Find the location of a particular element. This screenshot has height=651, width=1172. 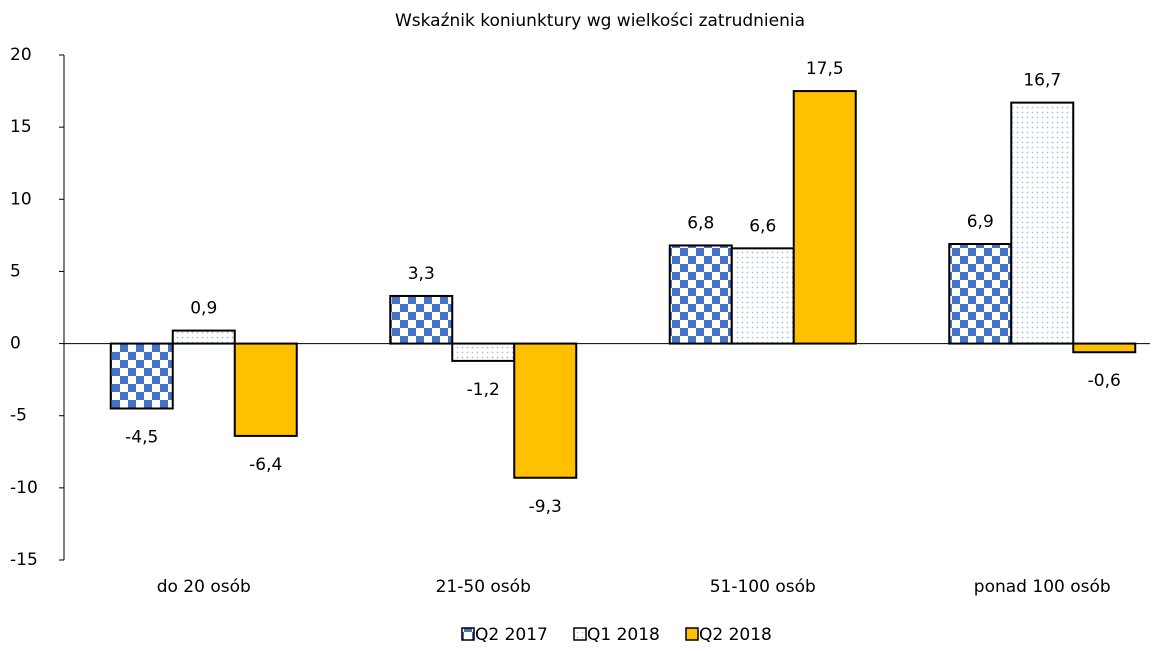

data-label: 3,3 is located at coordinates (421, 274).